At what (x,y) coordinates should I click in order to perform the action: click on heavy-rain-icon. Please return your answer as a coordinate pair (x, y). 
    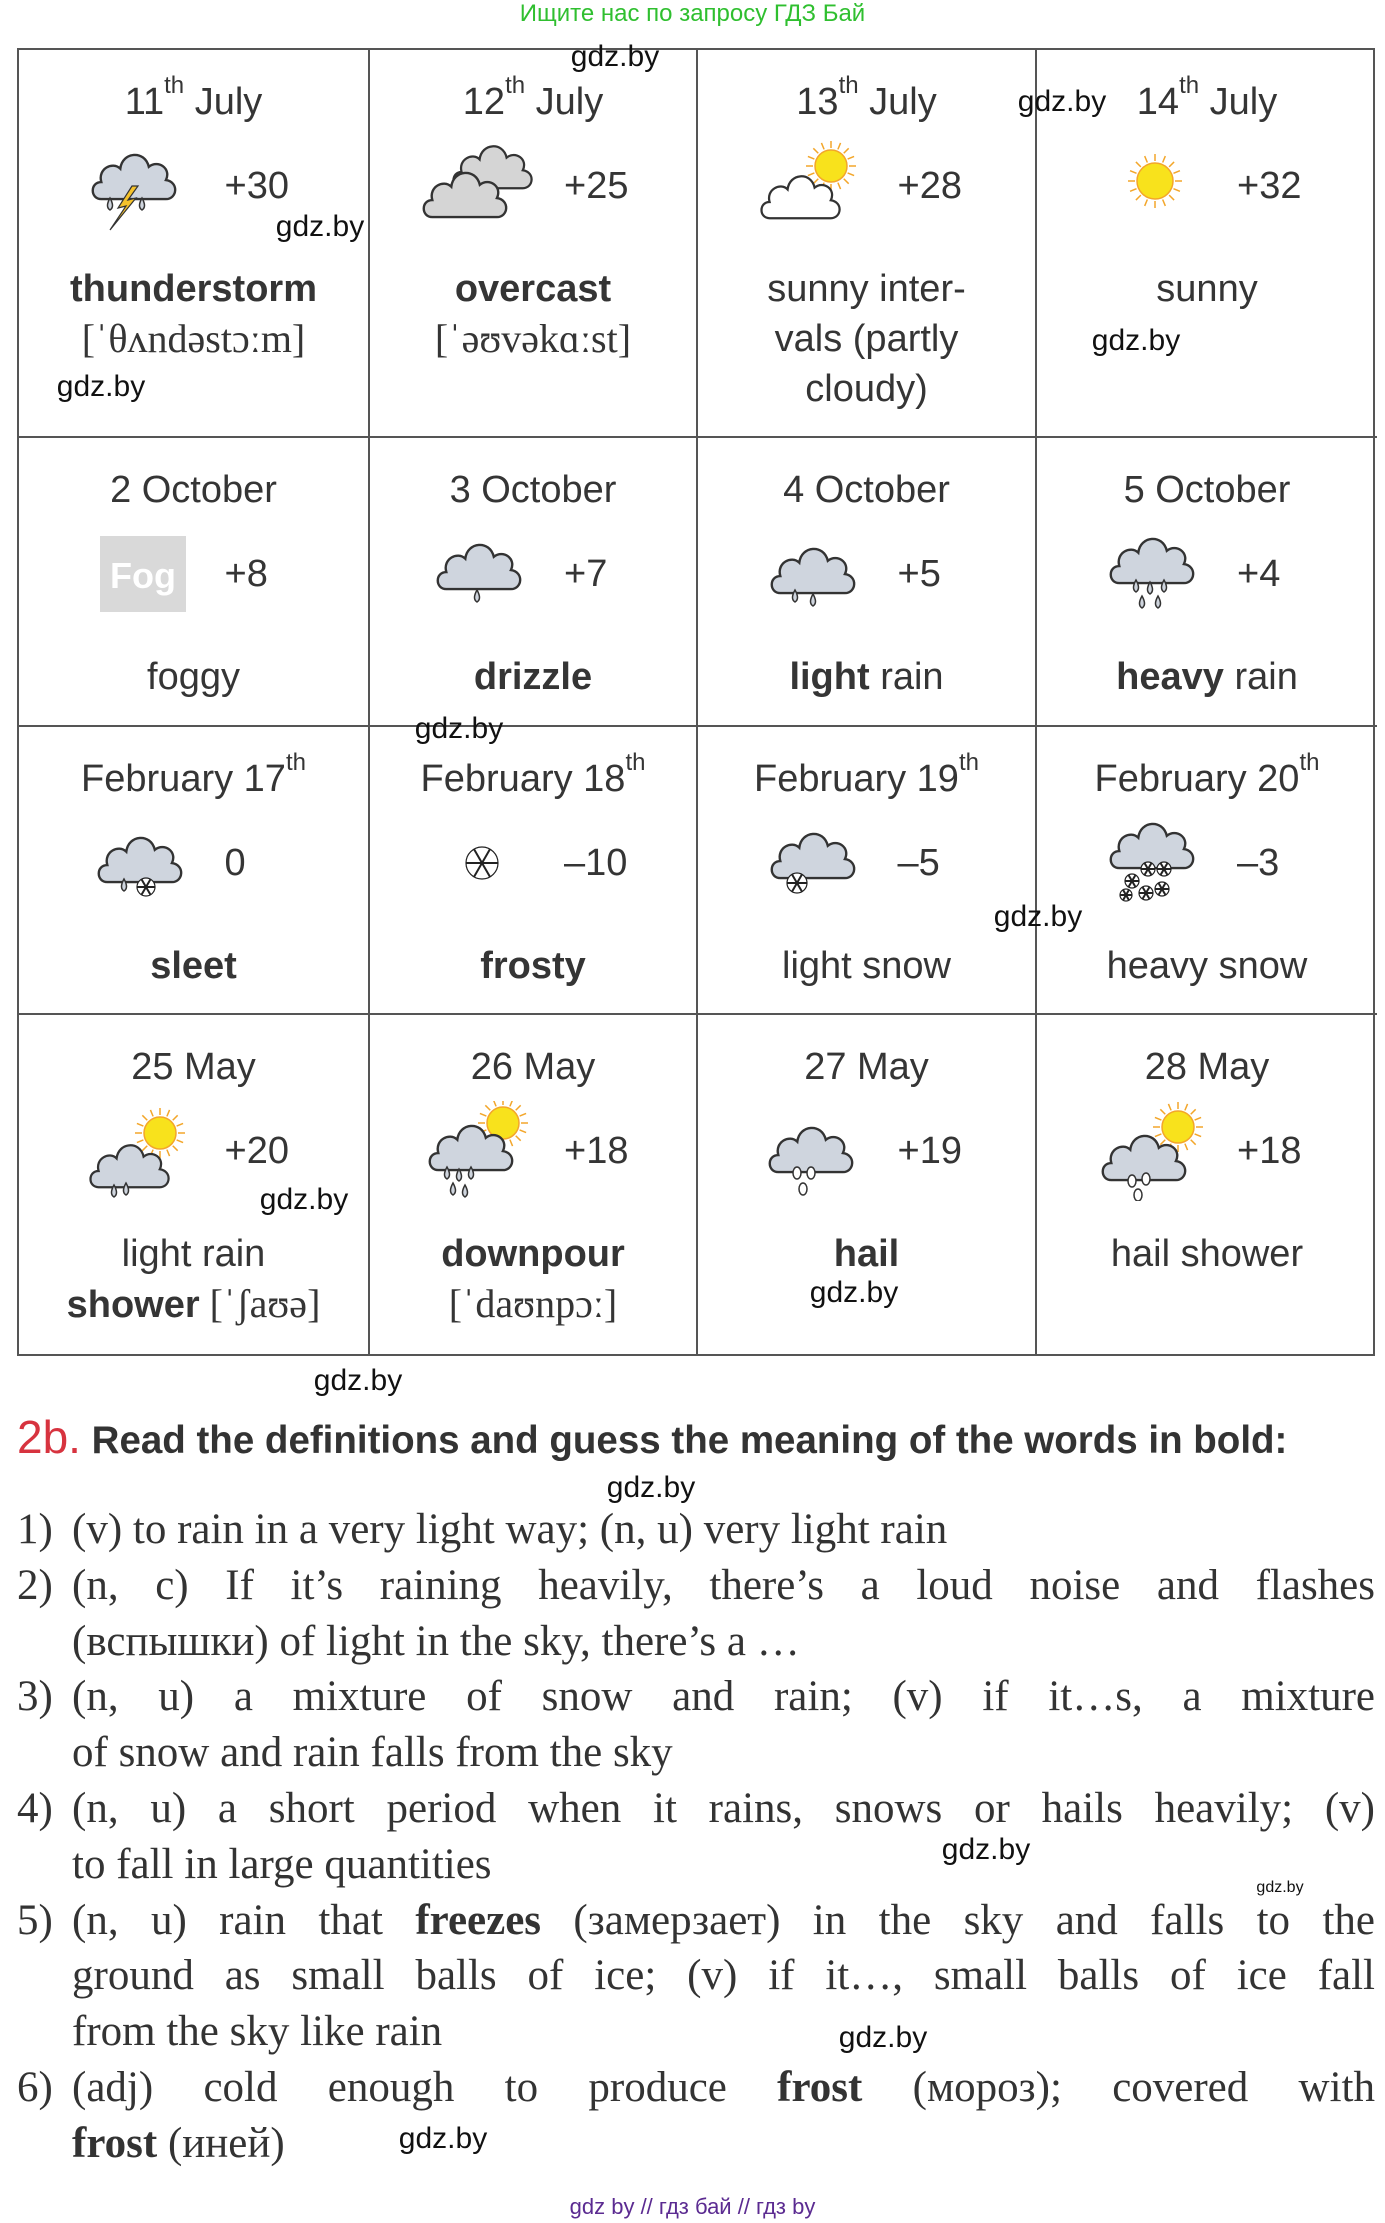
    Looking at the image, I should click on (1155, 574).